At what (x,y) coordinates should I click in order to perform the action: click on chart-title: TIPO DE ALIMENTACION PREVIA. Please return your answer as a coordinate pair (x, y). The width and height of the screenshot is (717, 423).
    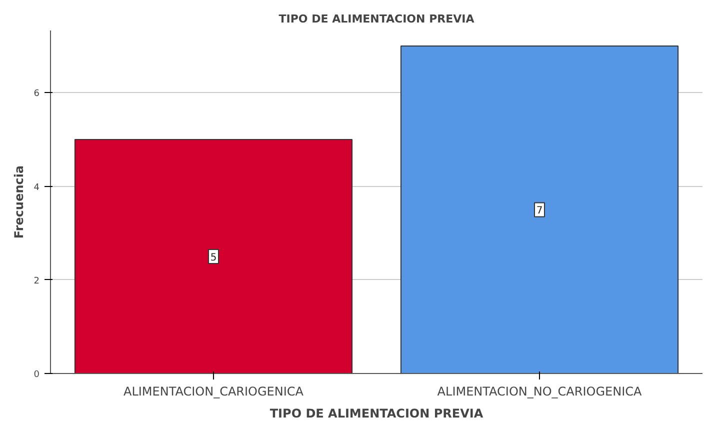
    Looking at the image, I should click on (376, 19).